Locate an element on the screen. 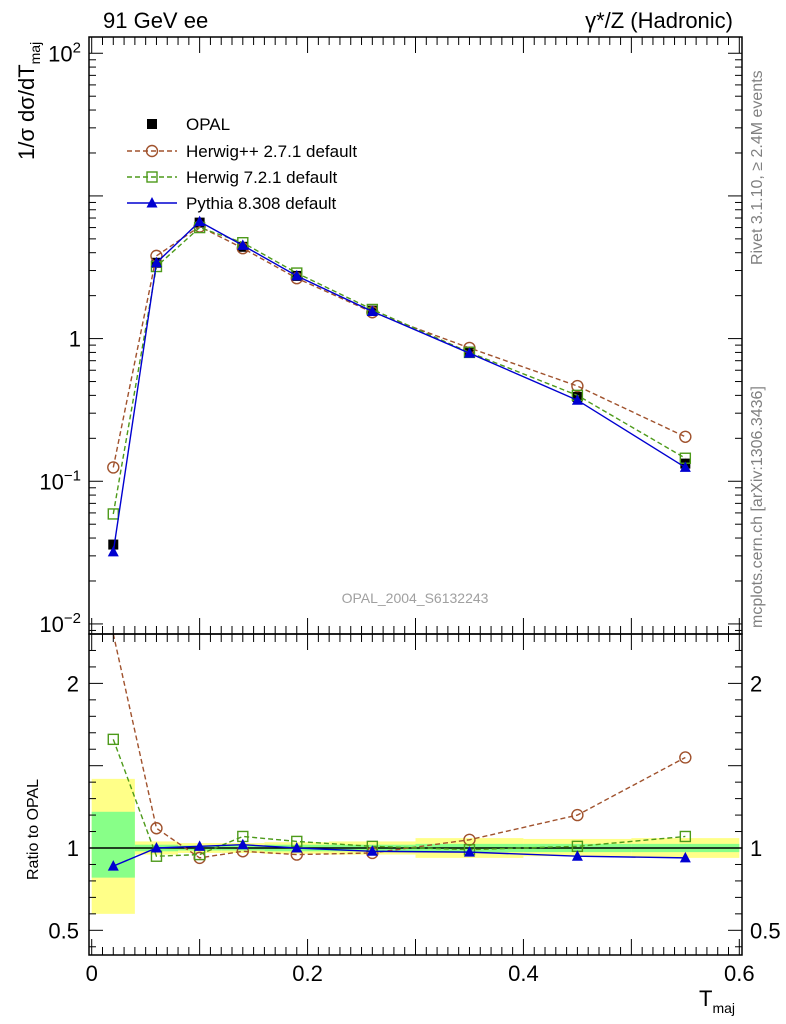  main-y-axis-label: 1/σ dσ/dTmaj is located at coordinates (28, 101).